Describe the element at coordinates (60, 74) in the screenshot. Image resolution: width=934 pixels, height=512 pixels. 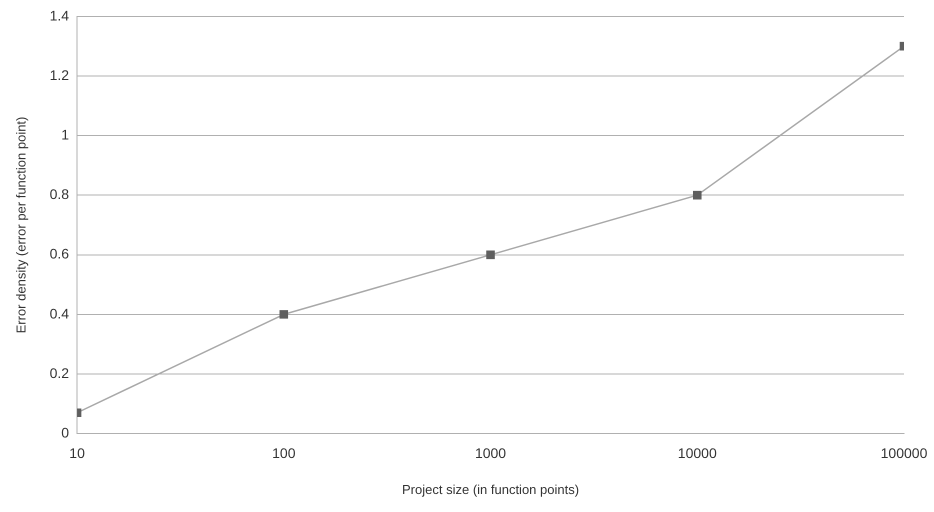
I see `y-tick-label: 1.2` at that location.